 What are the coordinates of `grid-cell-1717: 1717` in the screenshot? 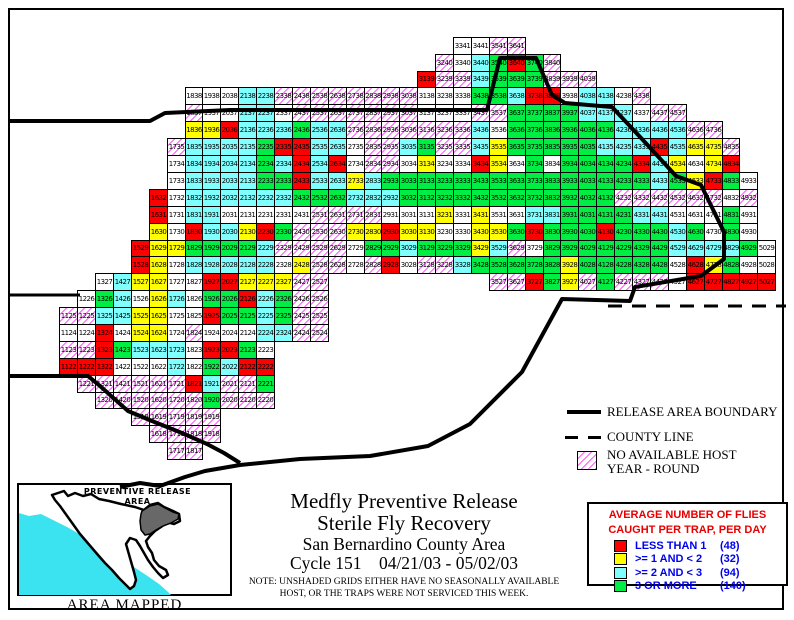 It's located at (176, 451).